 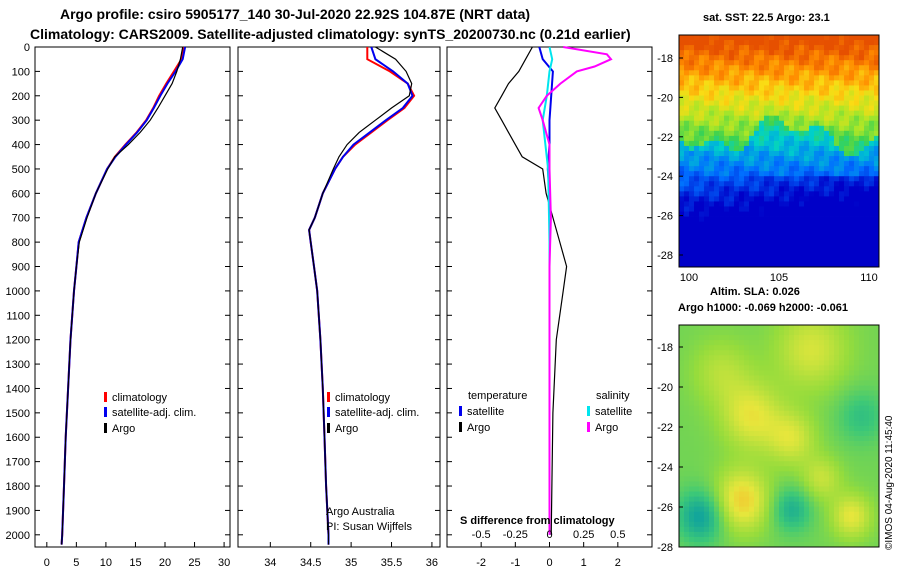 What do you see at coordinates (606, 428) in the screenshot?
I see `diff-legend-sal-argo-label: Argo` at bounding box center [606, 428].